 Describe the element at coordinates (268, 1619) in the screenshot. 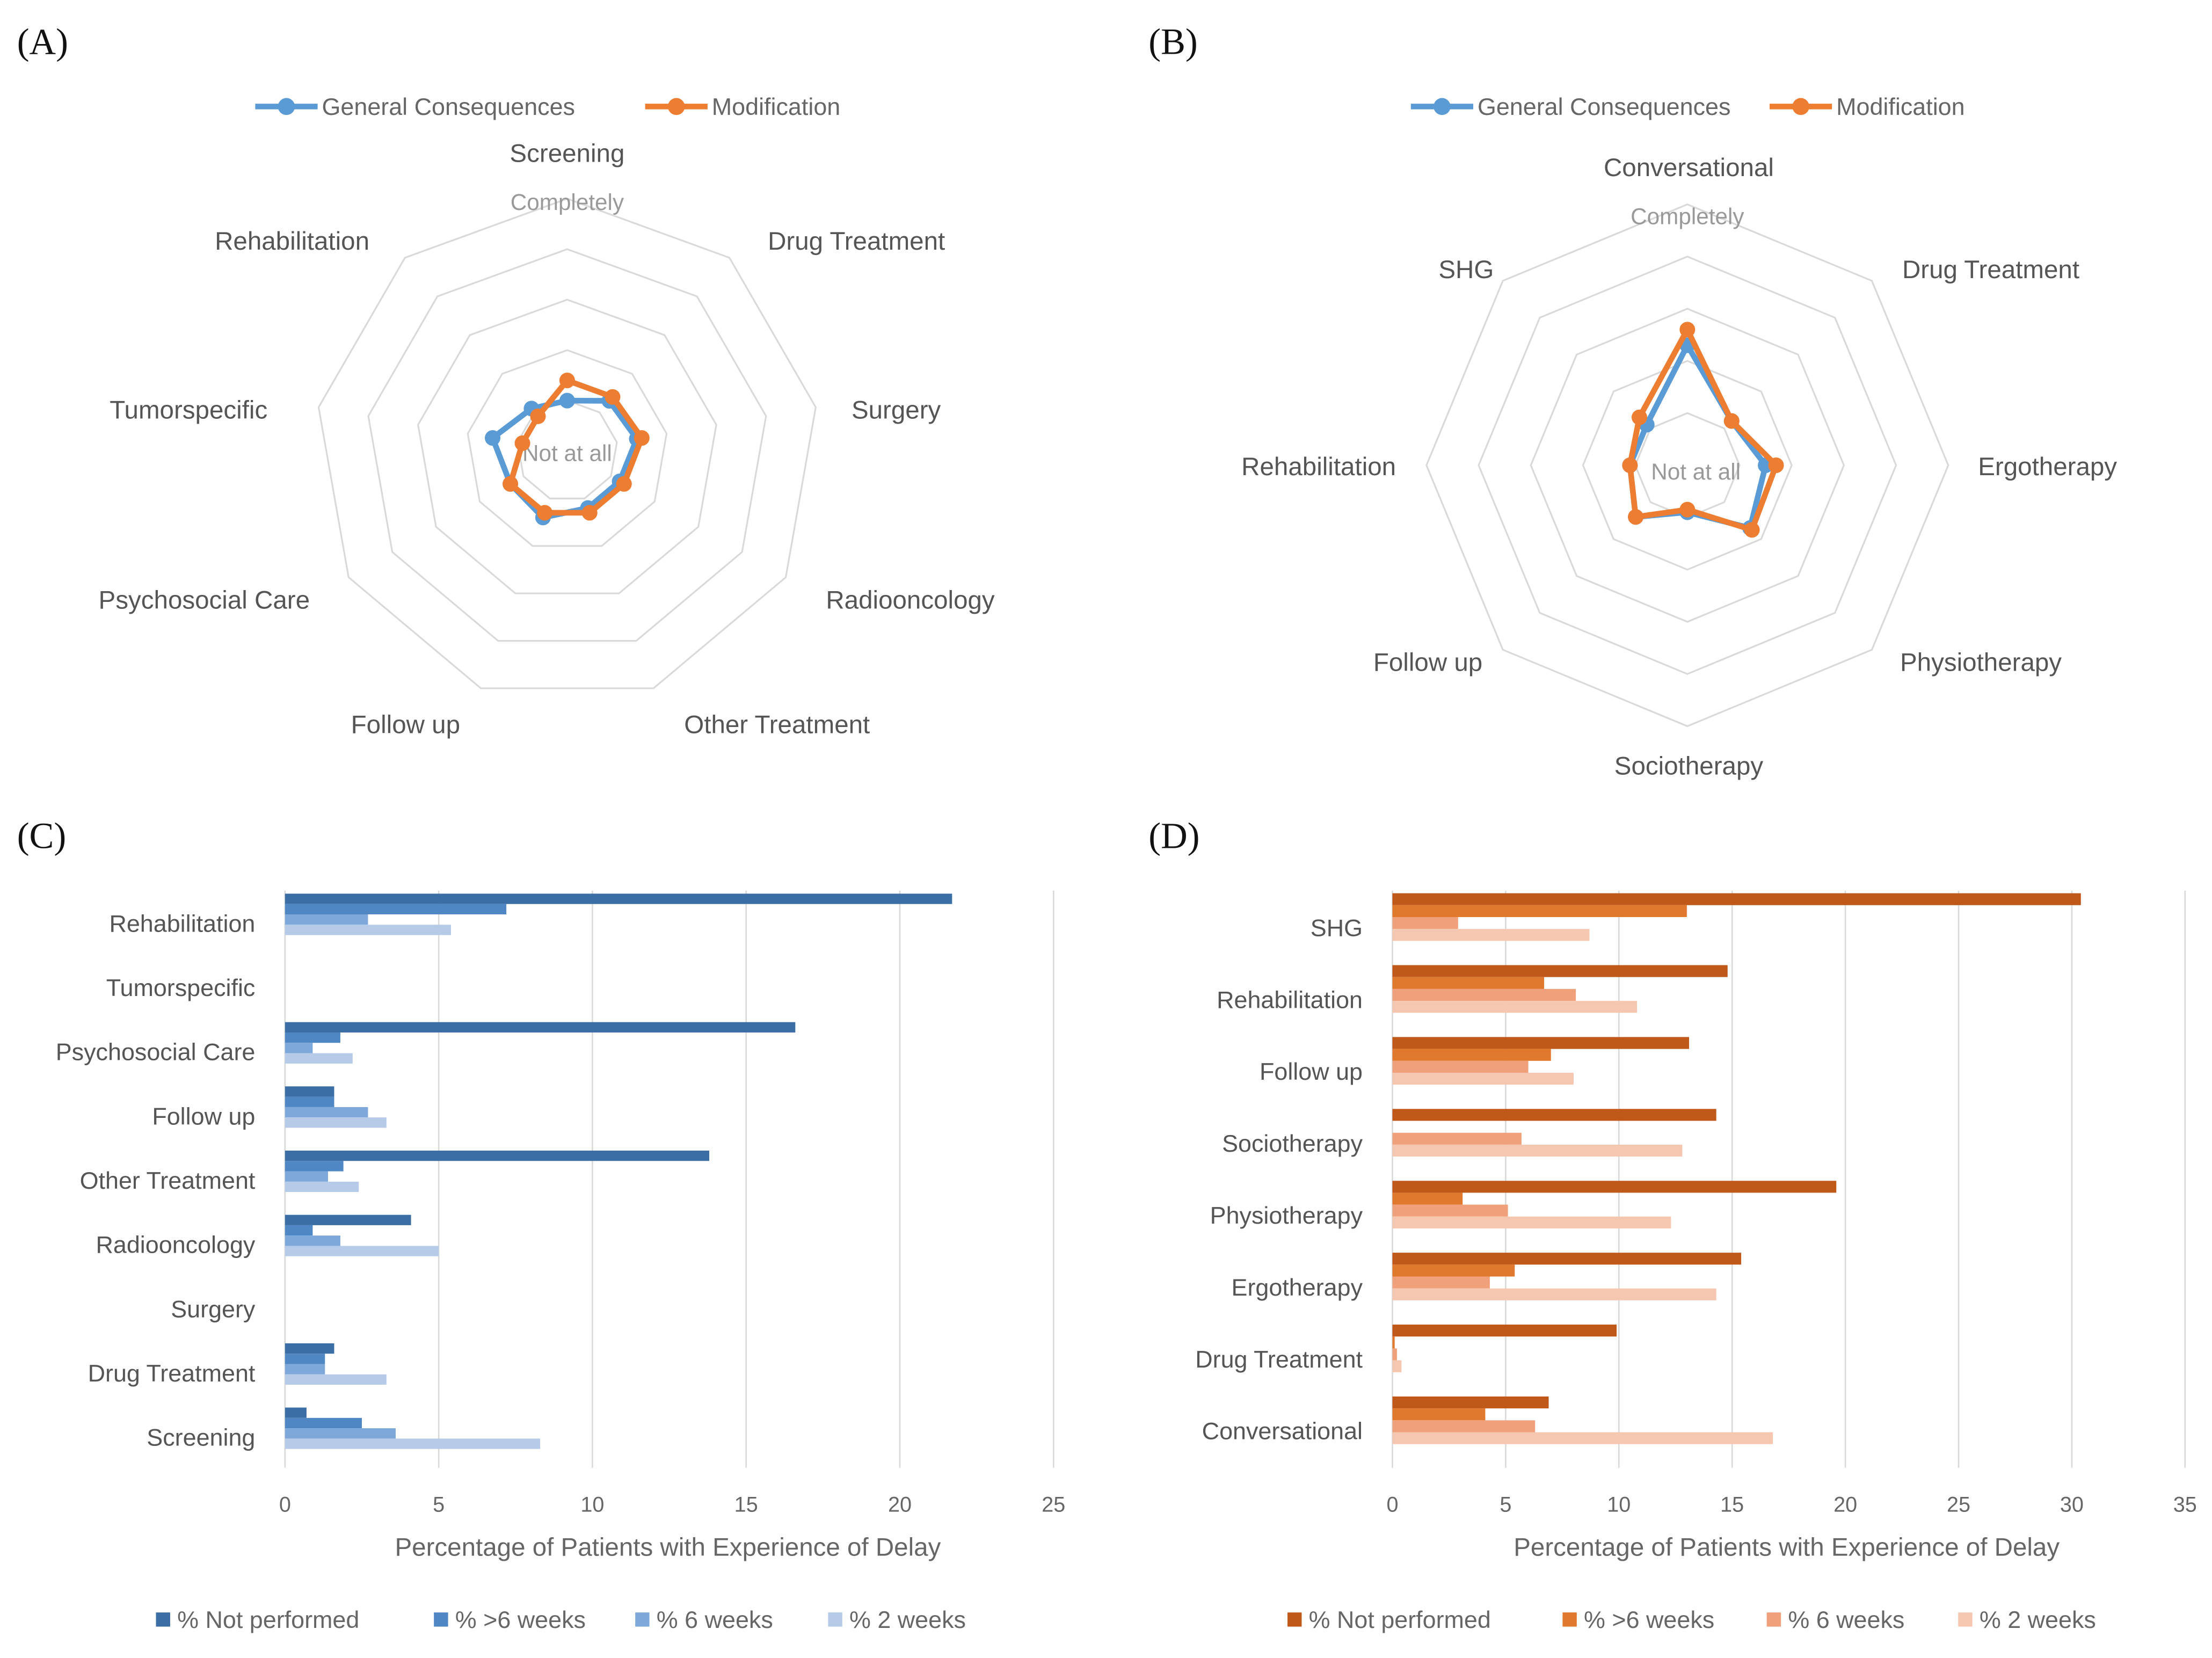

I see `legend-label: % Not performed` at that location.